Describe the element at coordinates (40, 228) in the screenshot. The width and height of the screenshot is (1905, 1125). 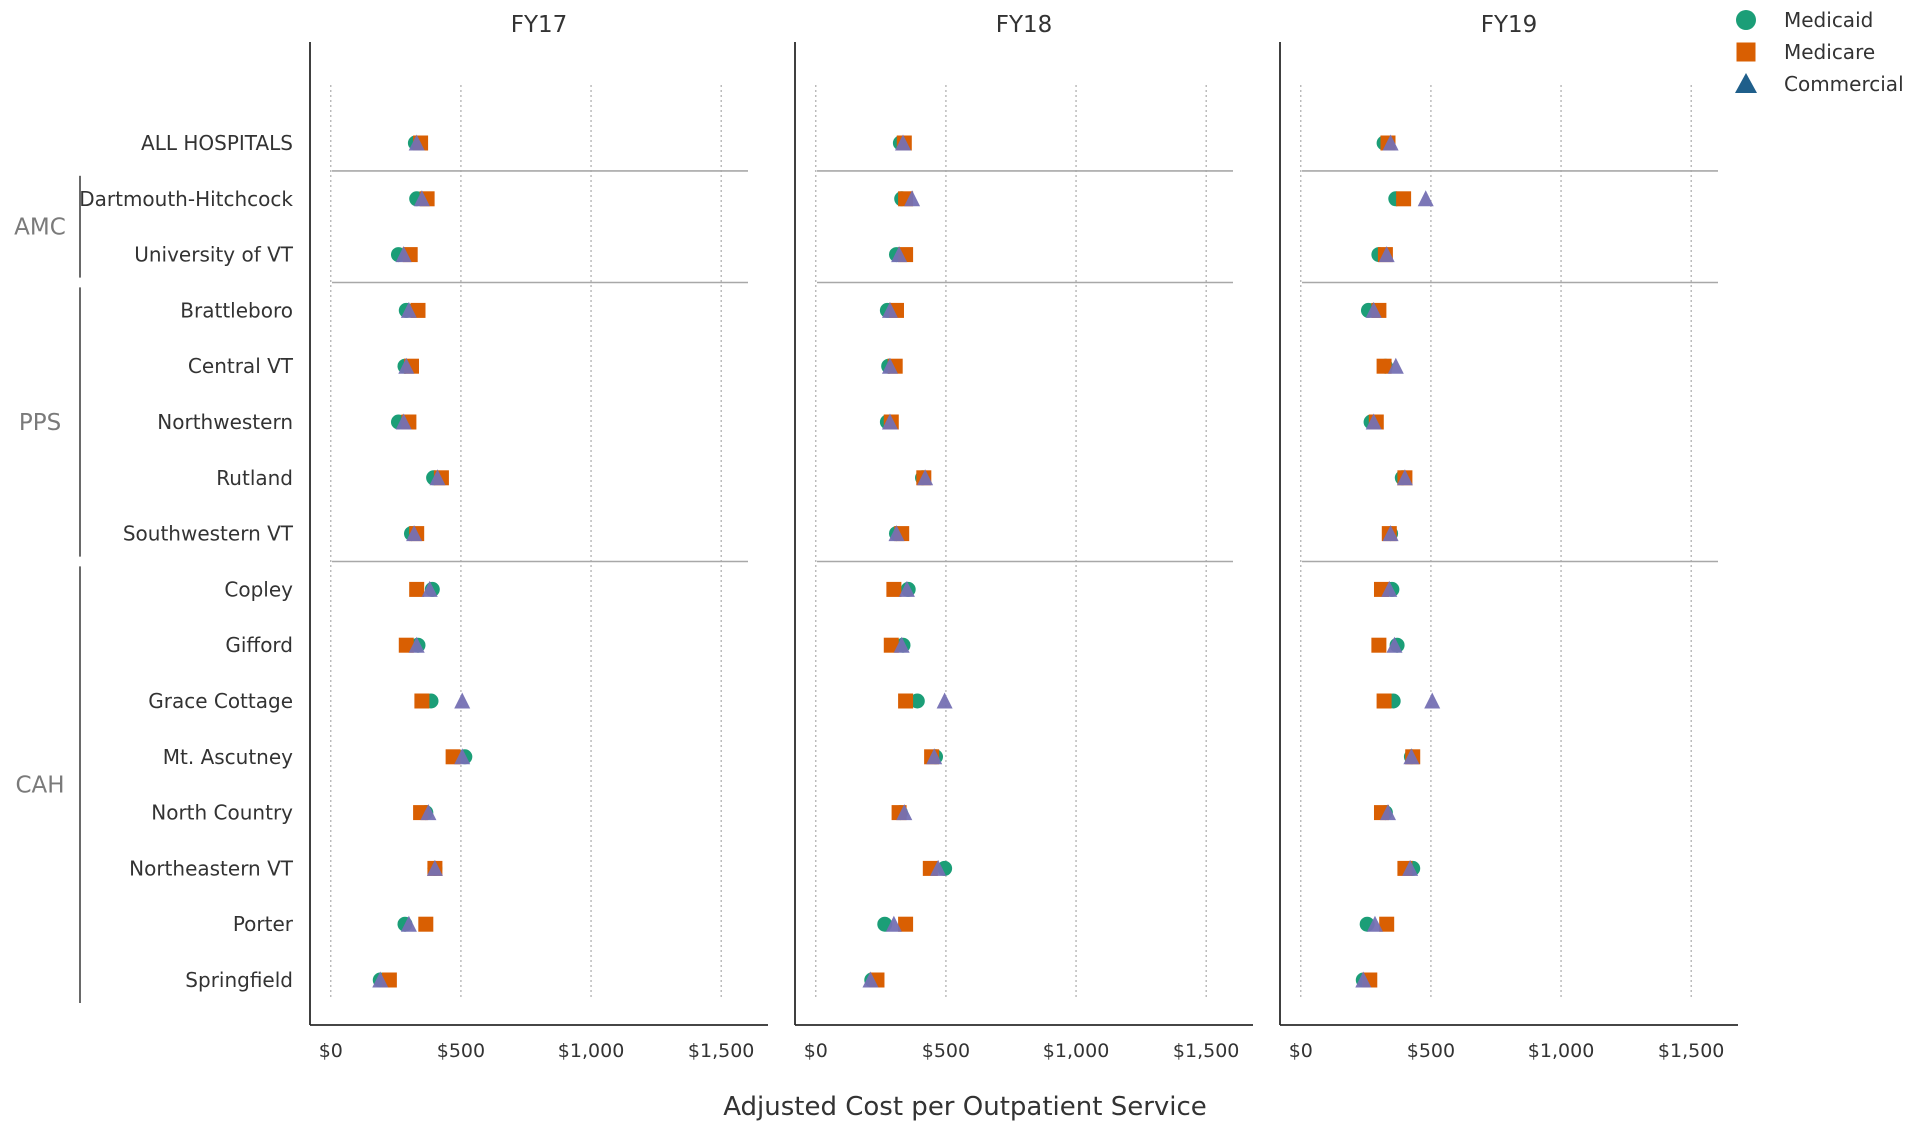
I see `group-label: AMC` at that location.